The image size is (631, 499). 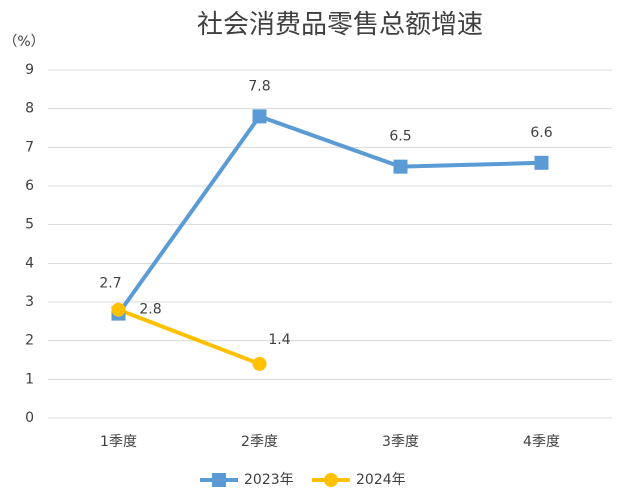 I want to click on y-tick-label: 6, so click(x=29, y=186).